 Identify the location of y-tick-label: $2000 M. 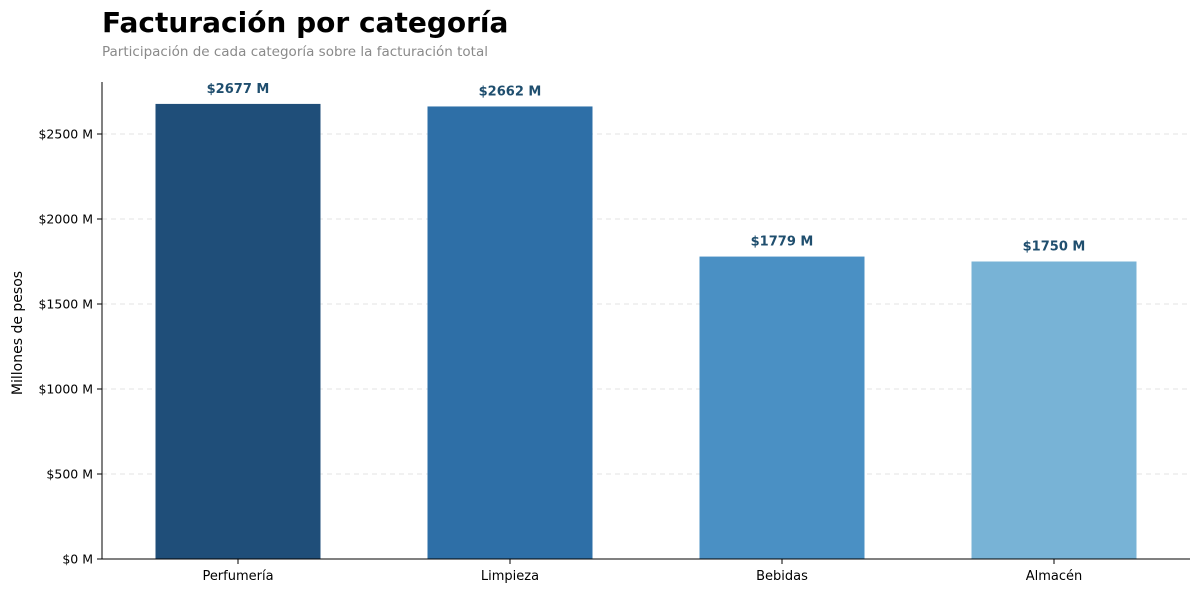
(65, 219).